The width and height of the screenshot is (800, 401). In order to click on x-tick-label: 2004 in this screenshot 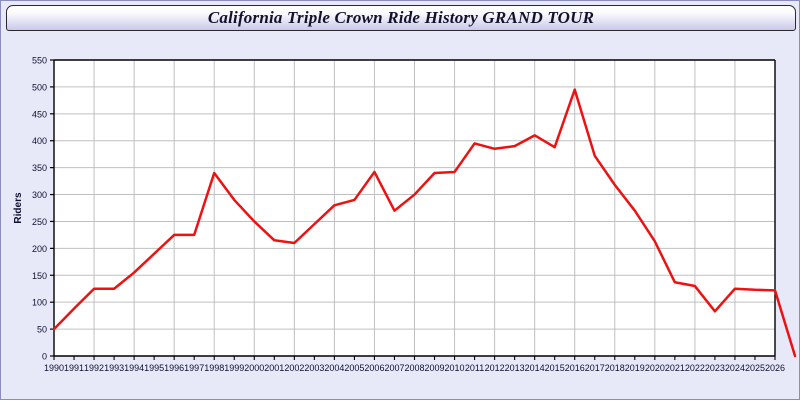, I will do `click(334, 368)`.